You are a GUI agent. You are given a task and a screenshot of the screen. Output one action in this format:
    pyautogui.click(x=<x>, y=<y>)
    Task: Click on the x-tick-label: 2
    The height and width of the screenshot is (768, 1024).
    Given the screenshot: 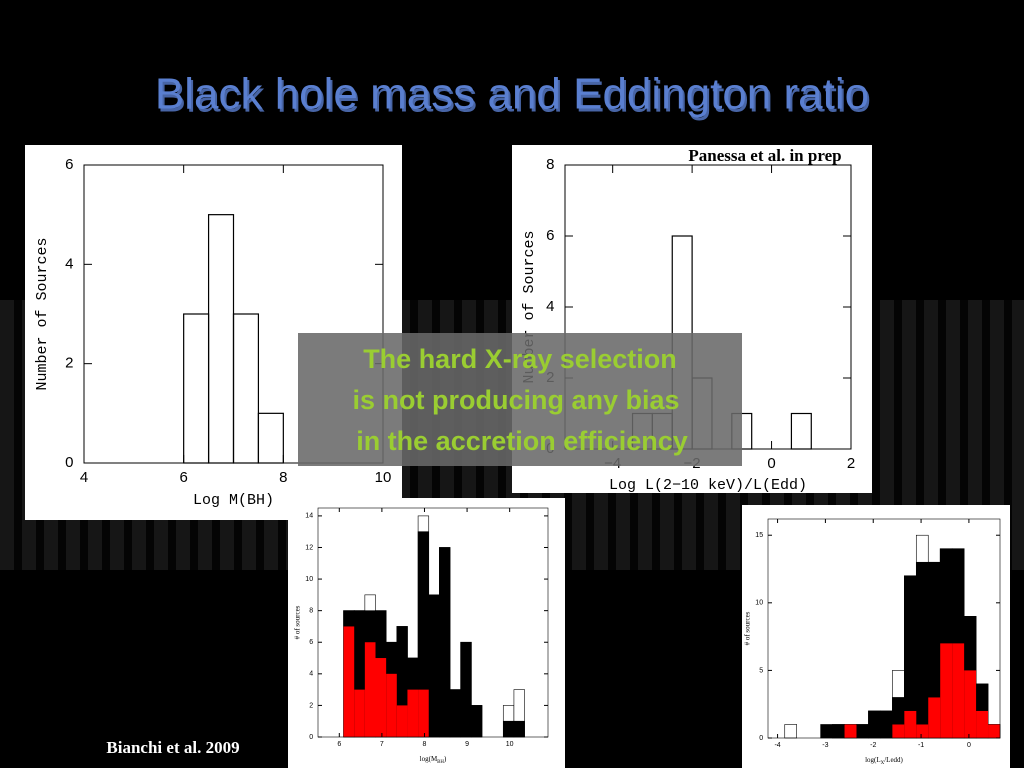 What is the action you would take?
    pyautogui.click(x=851, y=463)
    